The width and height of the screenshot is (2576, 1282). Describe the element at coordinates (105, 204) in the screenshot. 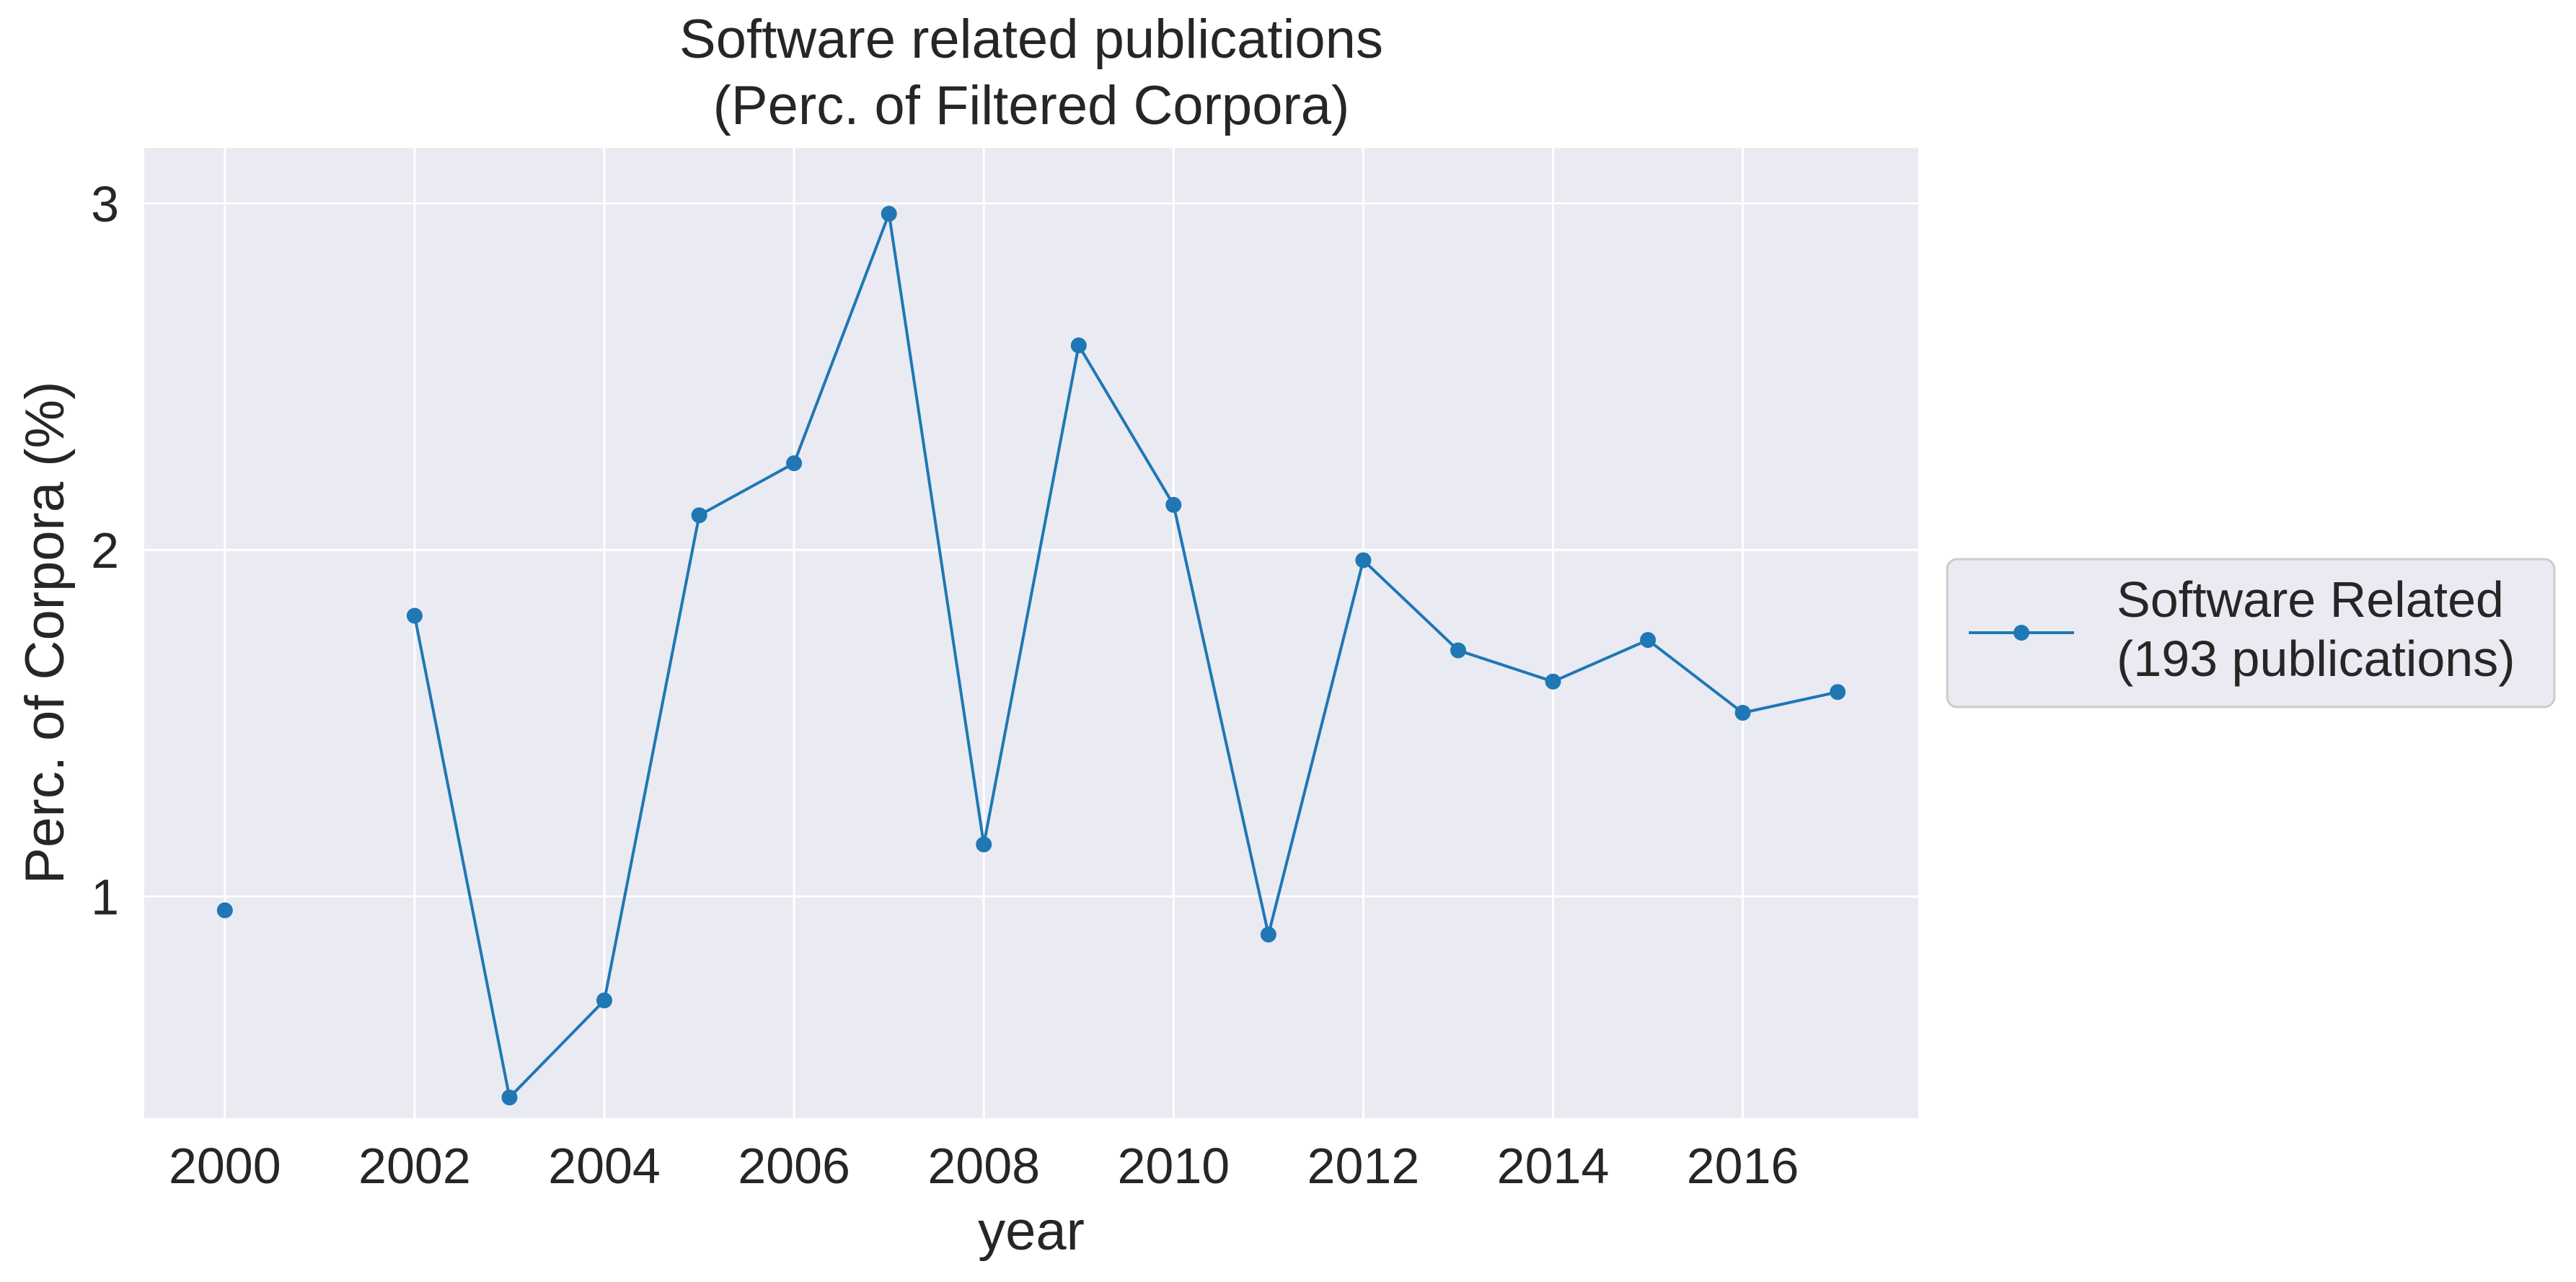

I see `y-tick-label-3: 3` at that location.